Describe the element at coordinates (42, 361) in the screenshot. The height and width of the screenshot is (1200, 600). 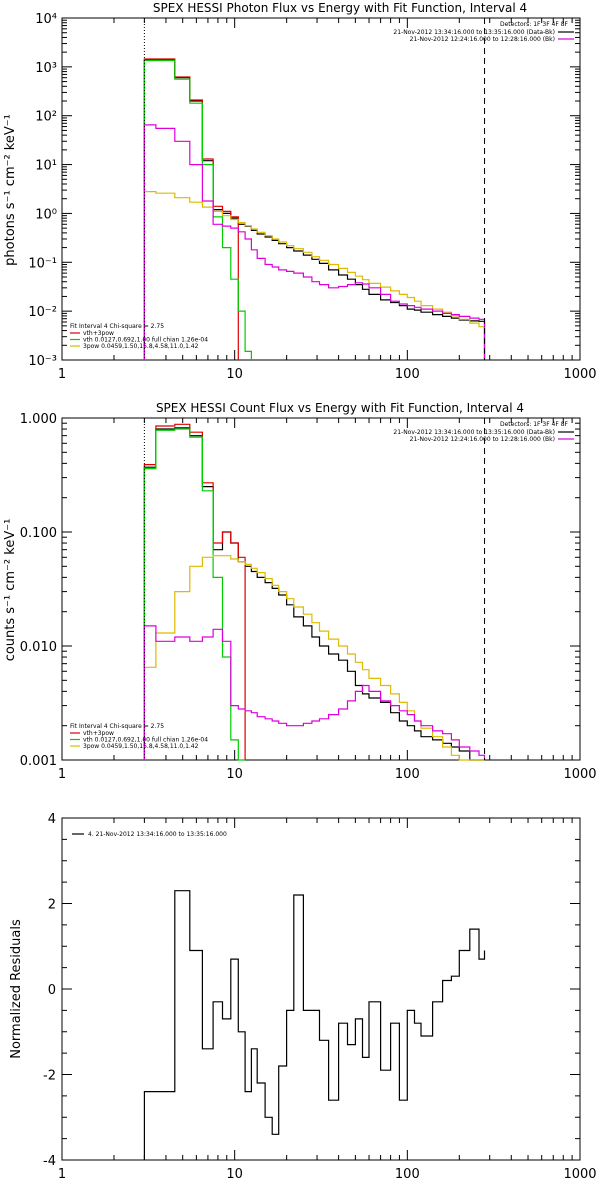
I see `y-tick-label: 10⁻³` at that location.